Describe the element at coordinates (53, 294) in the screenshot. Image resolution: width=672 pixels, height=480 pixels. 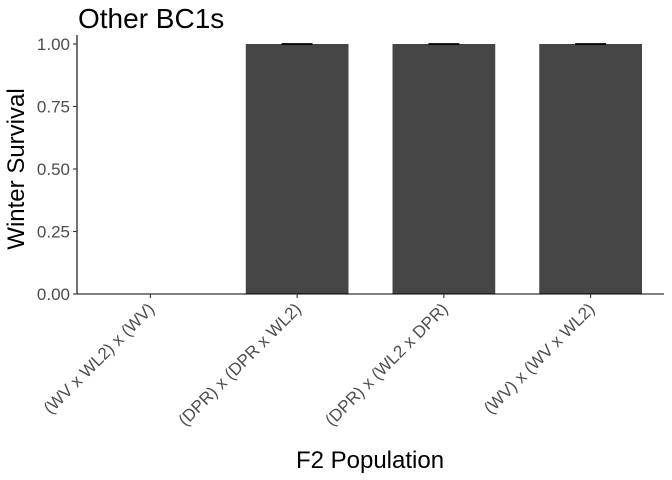
I see `y-tick-label: 0.00` at that location.